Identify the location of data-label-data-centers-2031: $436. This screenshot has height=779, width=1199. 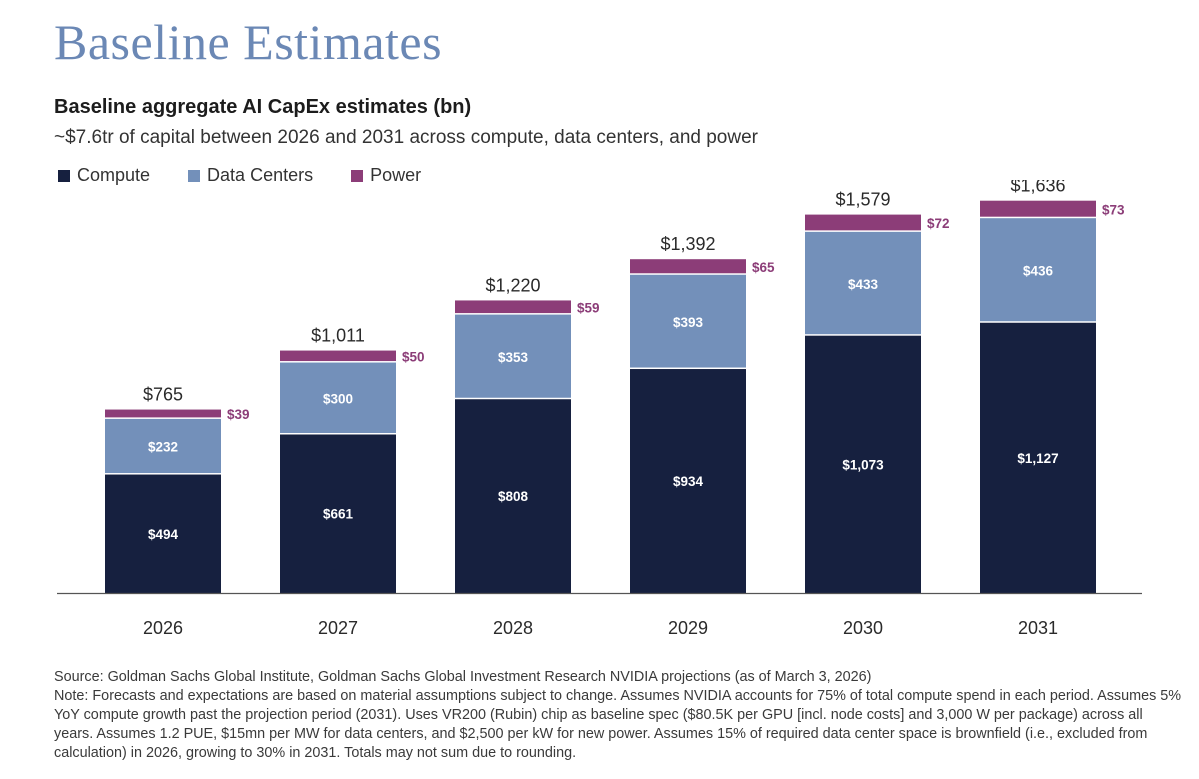
(1038, 270).